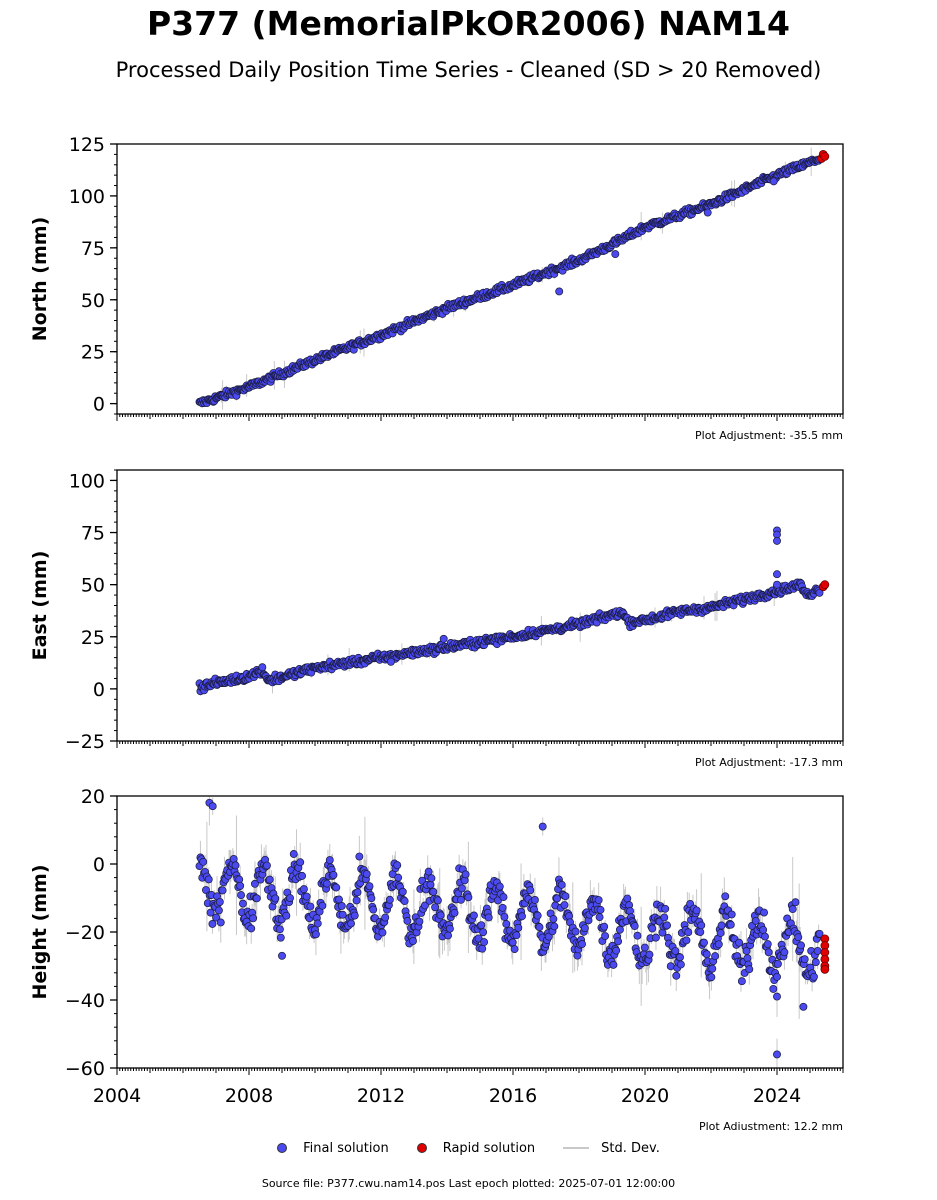  I want to click on y-tick-label: 125, so click(87, 145).